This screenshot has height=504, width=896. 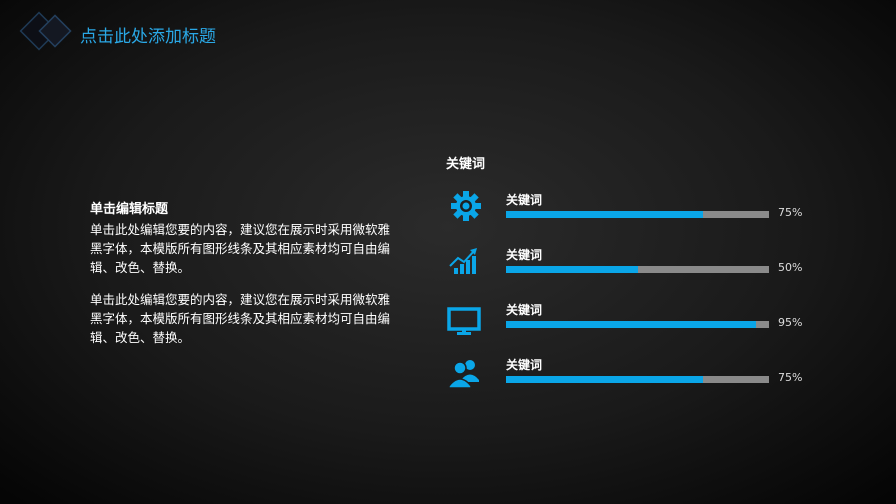 What do you see at coordinates (148, 37) in the screenshot?
I see `page-title: 点击此处添加标题` at bounding box center [148, 37].